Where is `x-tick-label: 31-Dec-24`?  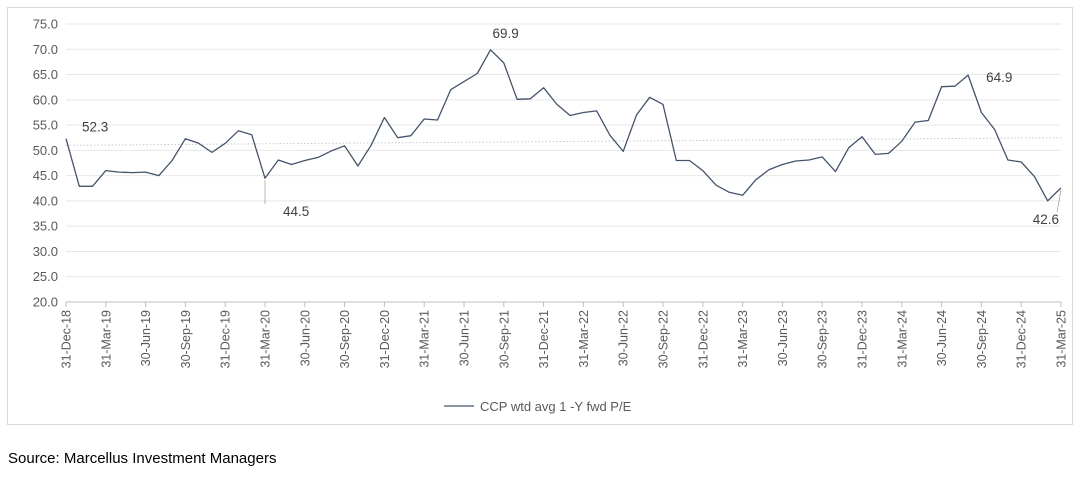 x-tick-label: 31-Dec-24 is located at coordinates (1022, 339).